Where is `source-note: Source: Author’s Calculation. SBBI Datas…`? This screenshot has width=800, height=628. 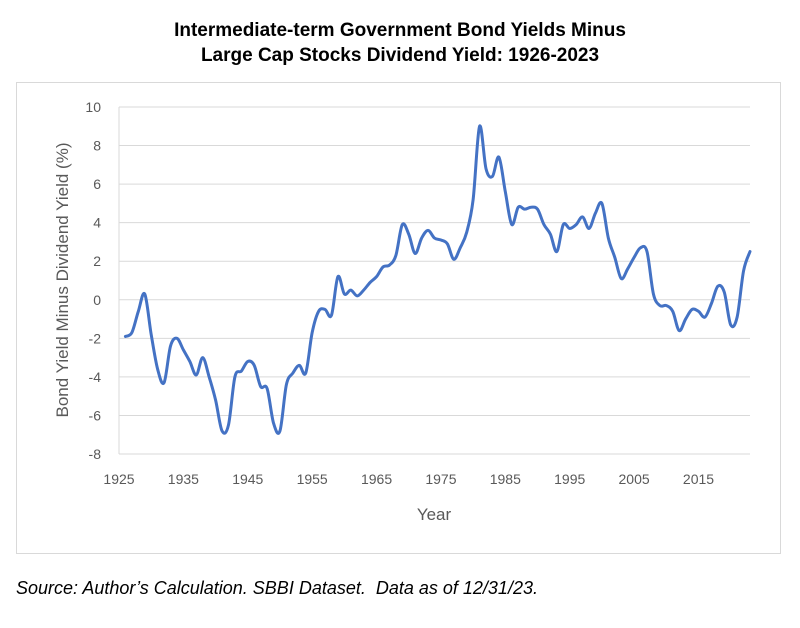 source-note: Source: Author’s Calculation. SBBI Datas… is located at coordinates (277, 588).